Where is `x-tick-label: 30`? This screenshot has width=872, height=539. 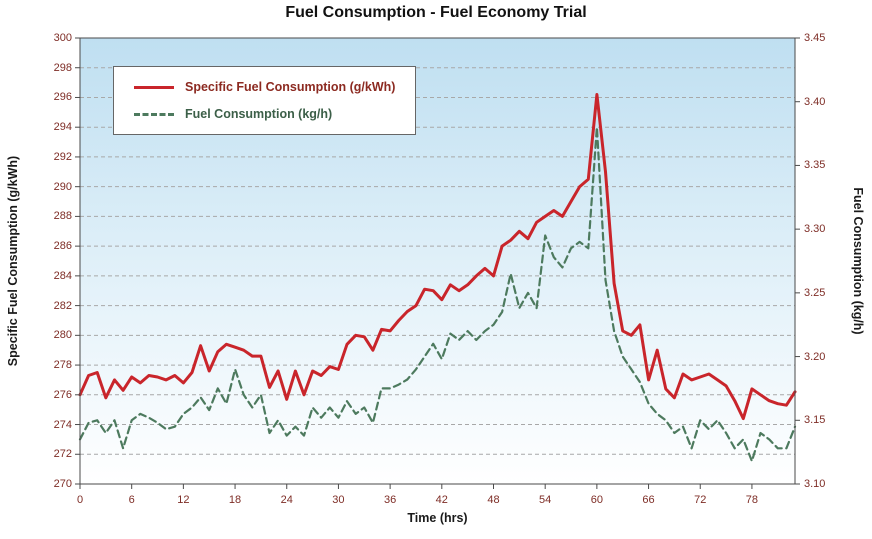
x-tick-label: 30 is located at coordinates (338, 500).